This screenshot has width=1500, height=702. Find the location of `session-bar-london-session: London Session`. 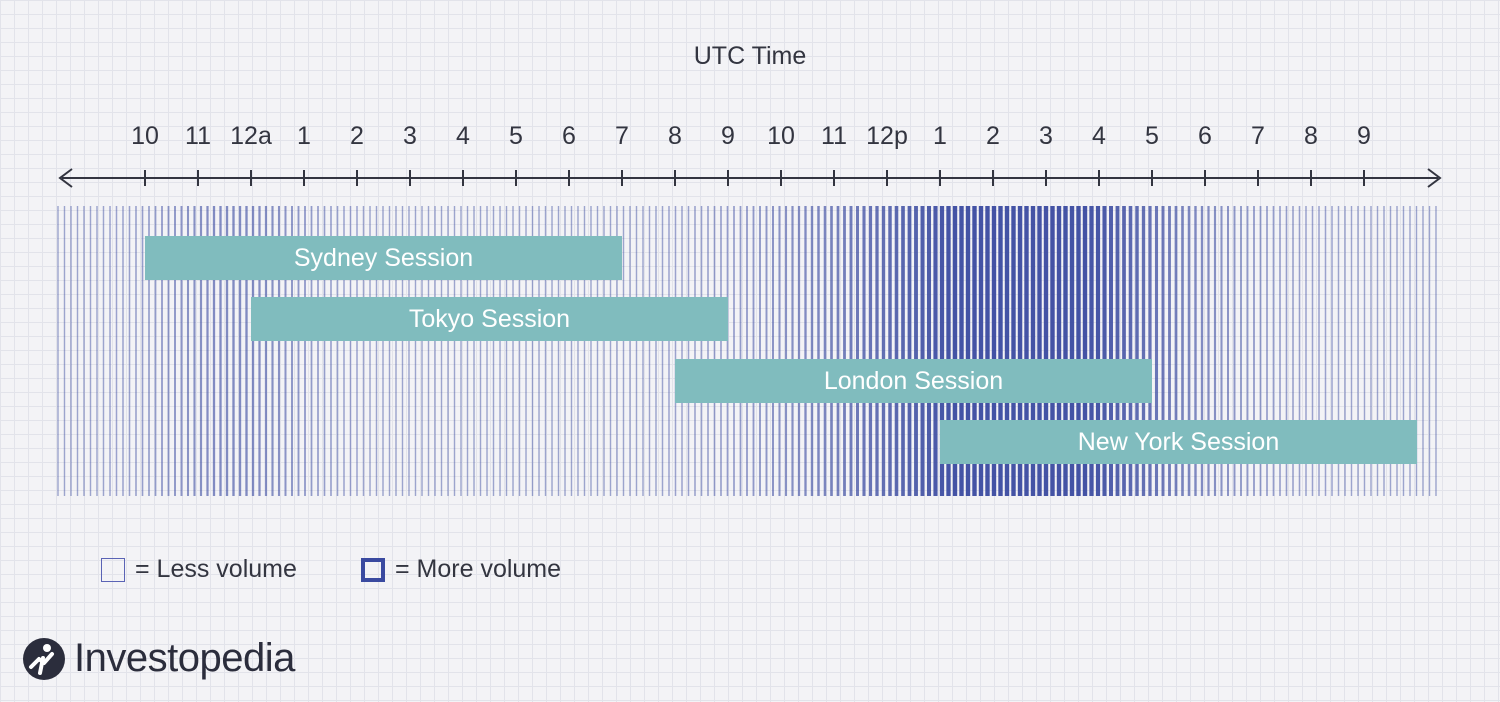

session-bar-london-session: London Session is located at coordinates (913, 381).